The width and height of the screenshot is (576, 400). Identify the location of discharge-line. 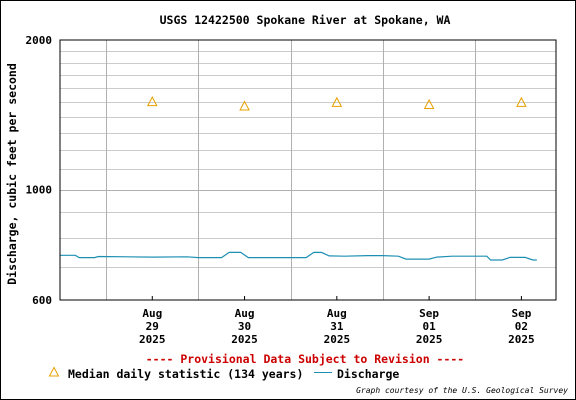
(298, 256).